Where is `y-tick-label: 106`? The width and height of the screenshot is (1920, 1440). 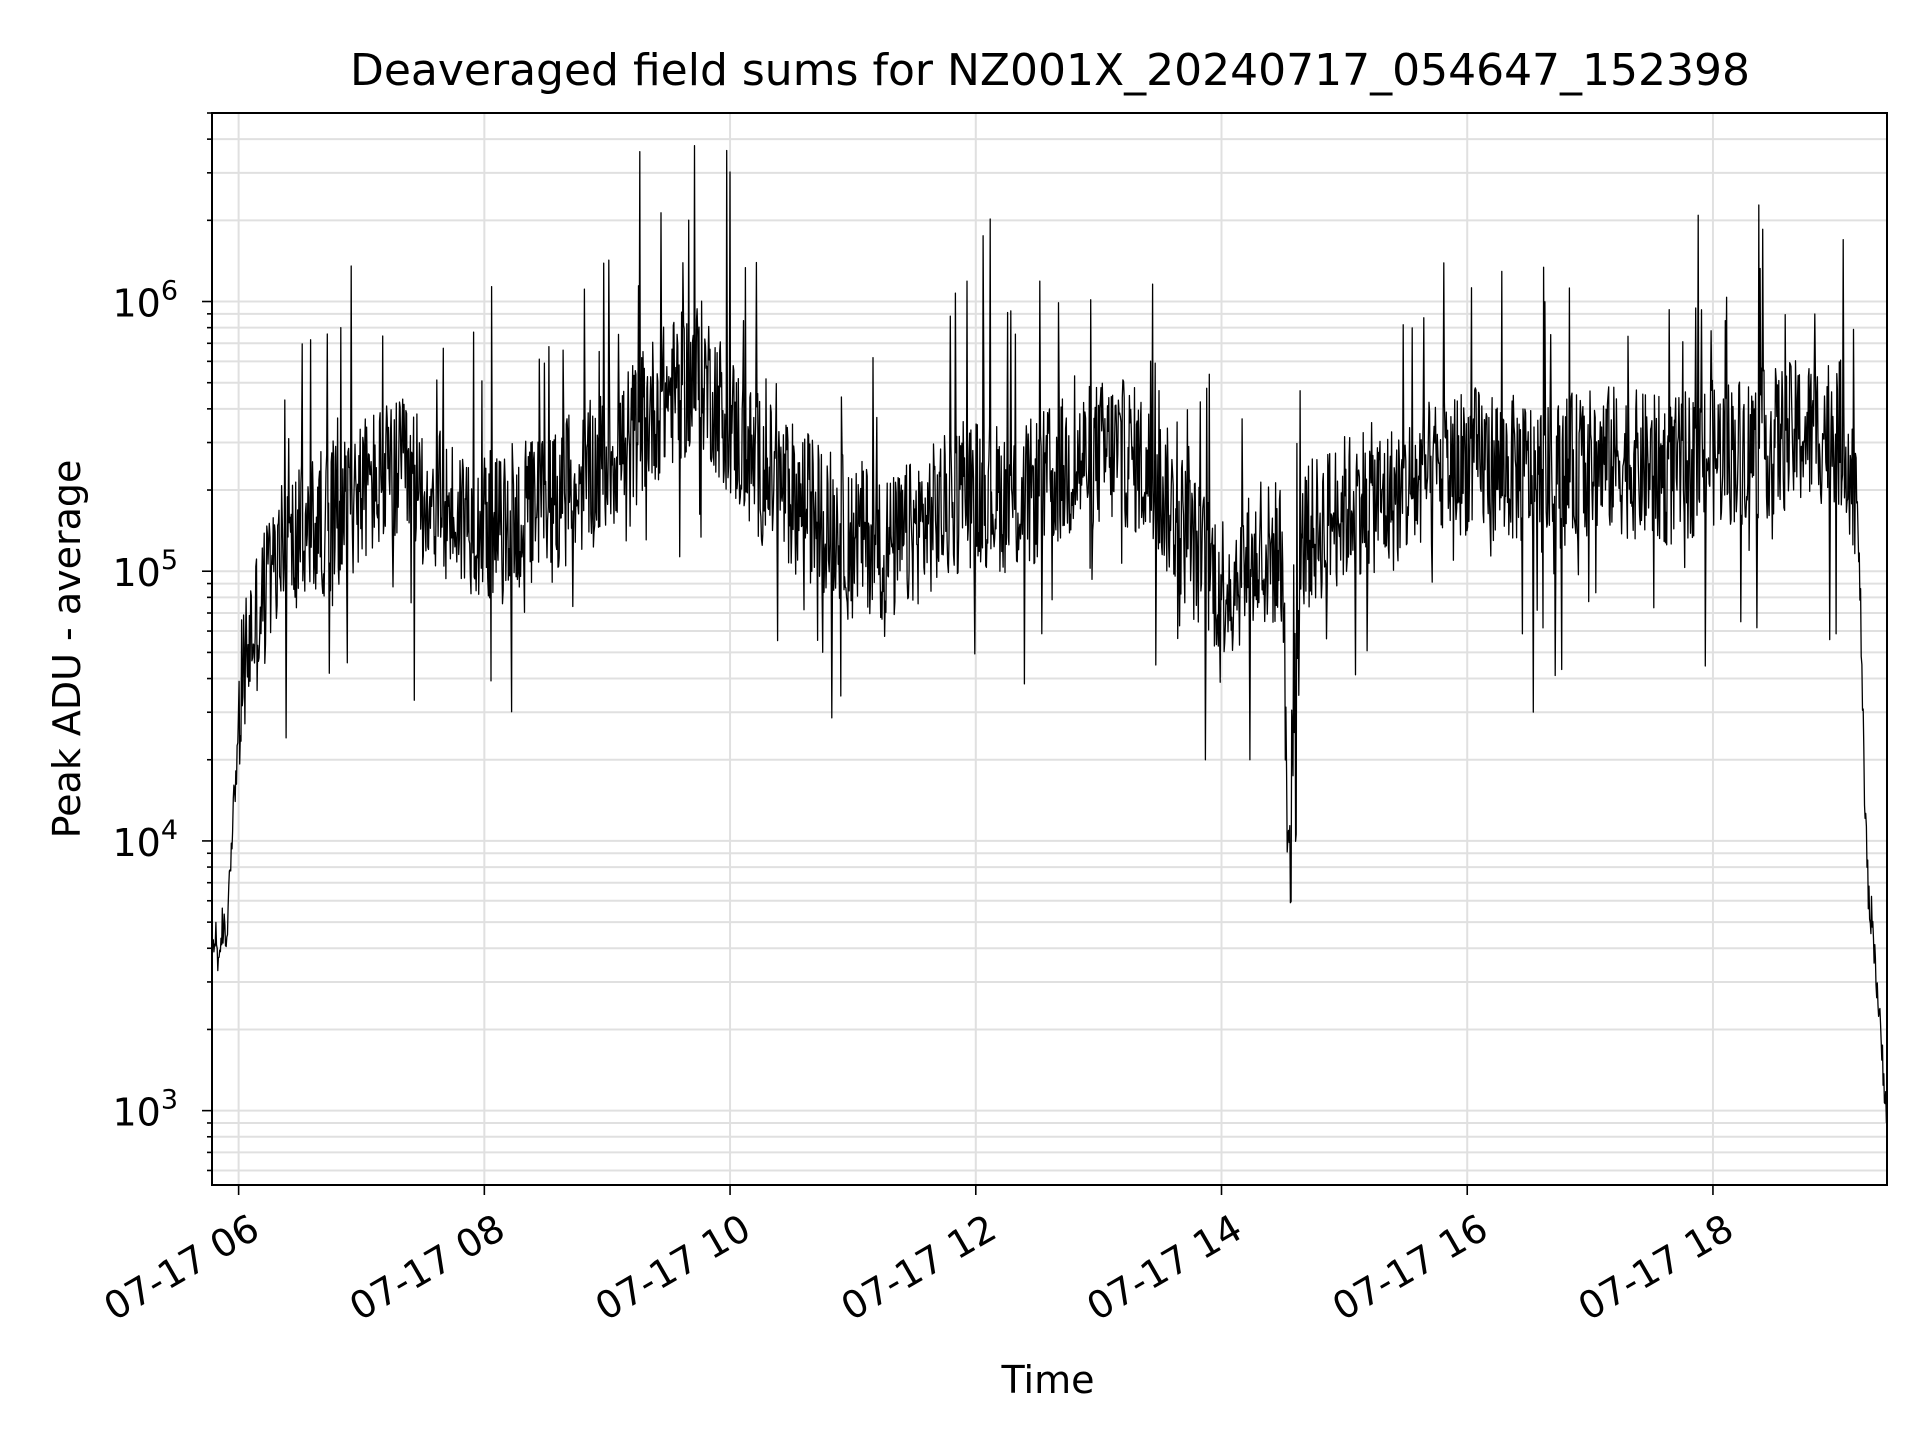
y-tick-label: 106 is located at coordinates (145, 301).